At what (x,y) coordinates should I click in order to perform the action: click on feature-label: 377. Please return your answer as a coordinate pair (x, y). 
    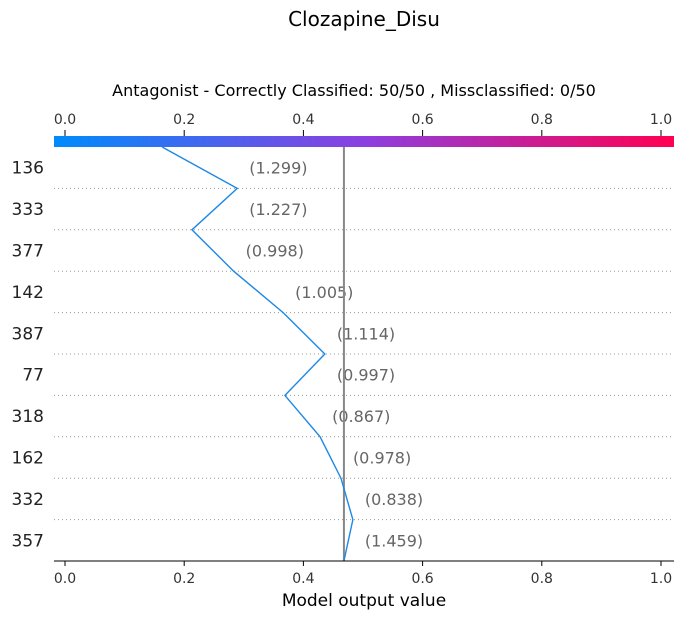
    Looking at the image, I should click on (28, 252).